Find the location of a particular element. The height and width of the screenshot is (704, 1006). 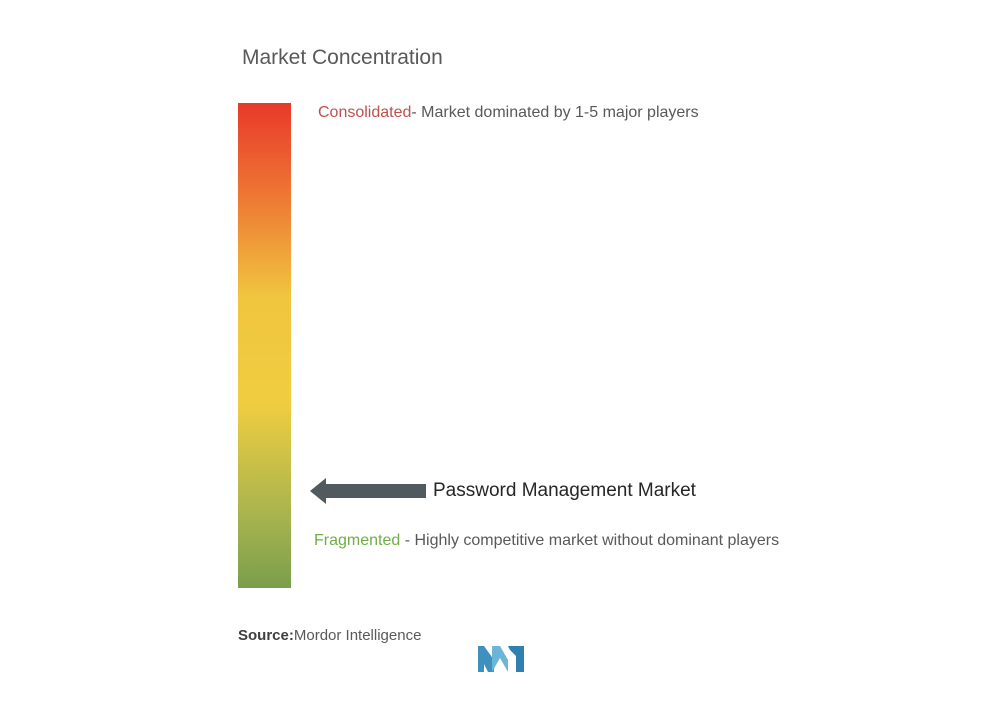

concentration-gradient-bar is located at coordinates (264, 345).